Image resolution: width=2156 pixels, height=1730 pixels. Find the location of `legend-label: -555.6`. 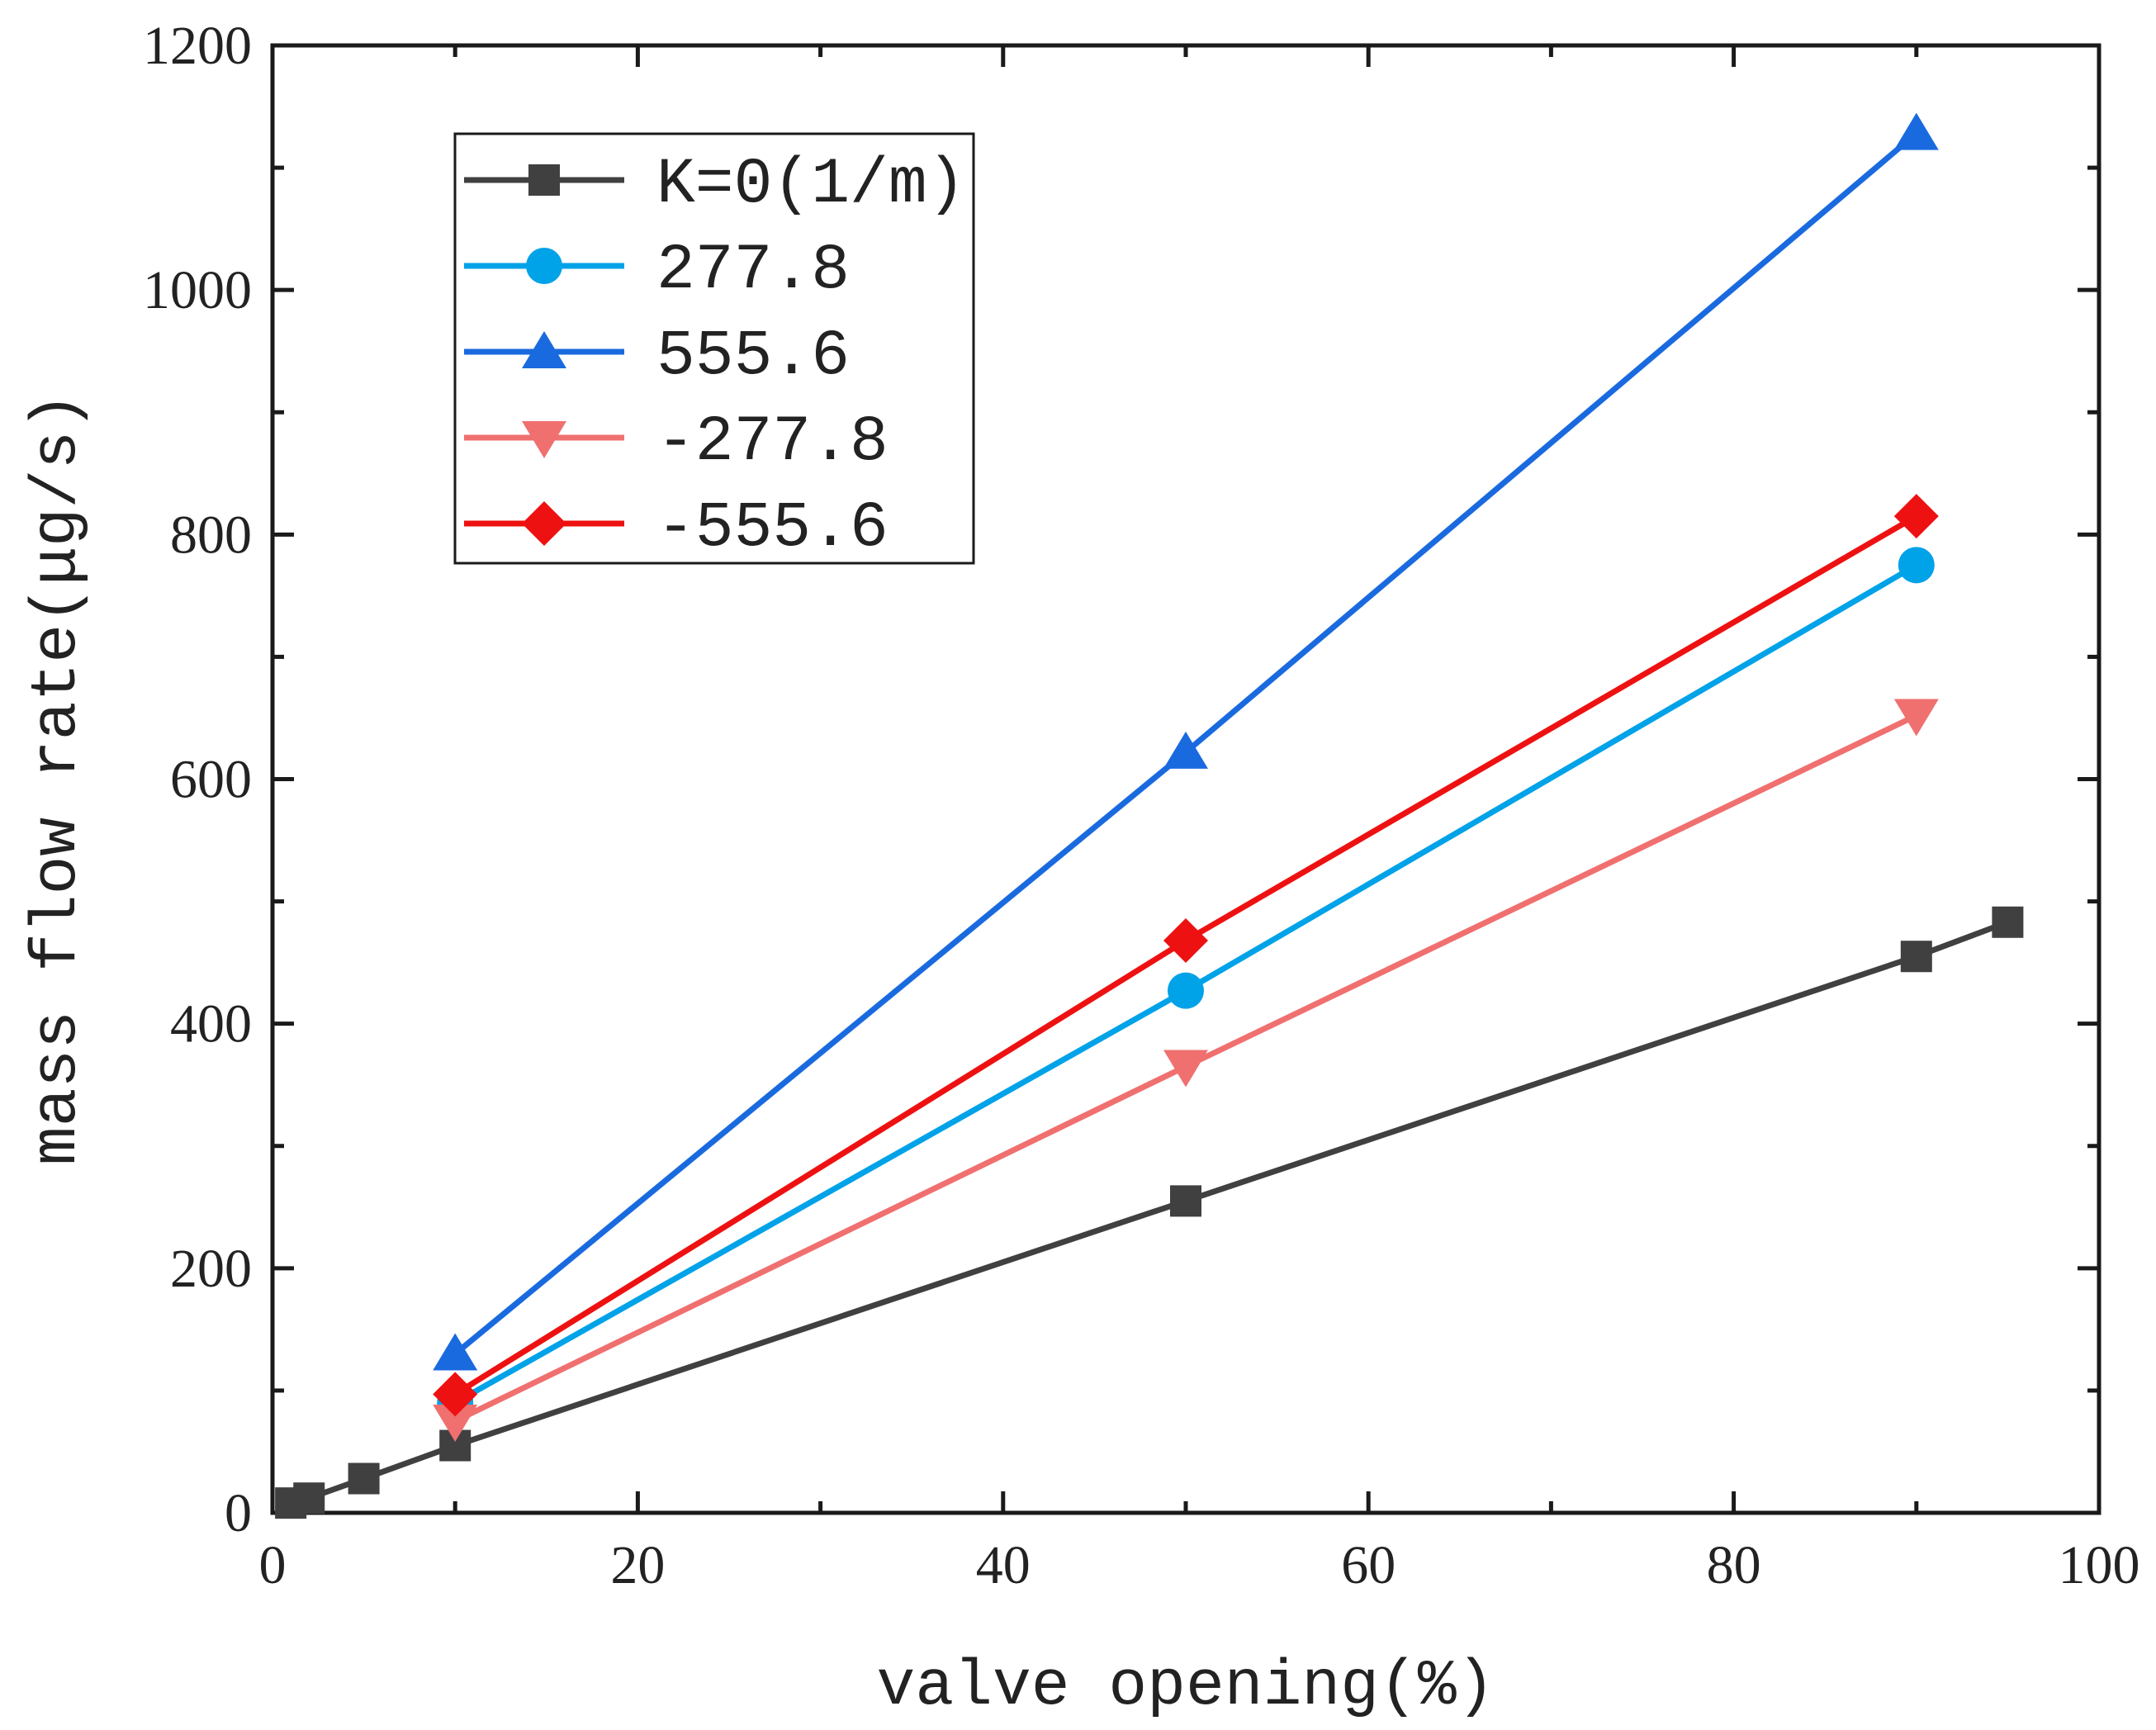

legend-label: -555.6 is located at coordinates (772, 529).